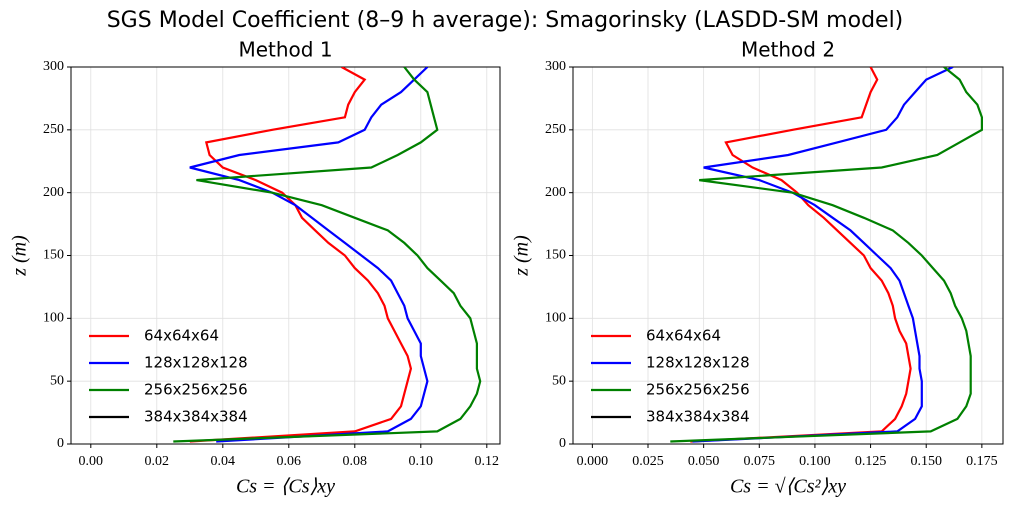 The height and width of the screenshot is (511, 1011). What do you see at coordinates (704, 461) in the screenshot?
I see `x-tick-label: 0.050` at bounding box center [704, 461].